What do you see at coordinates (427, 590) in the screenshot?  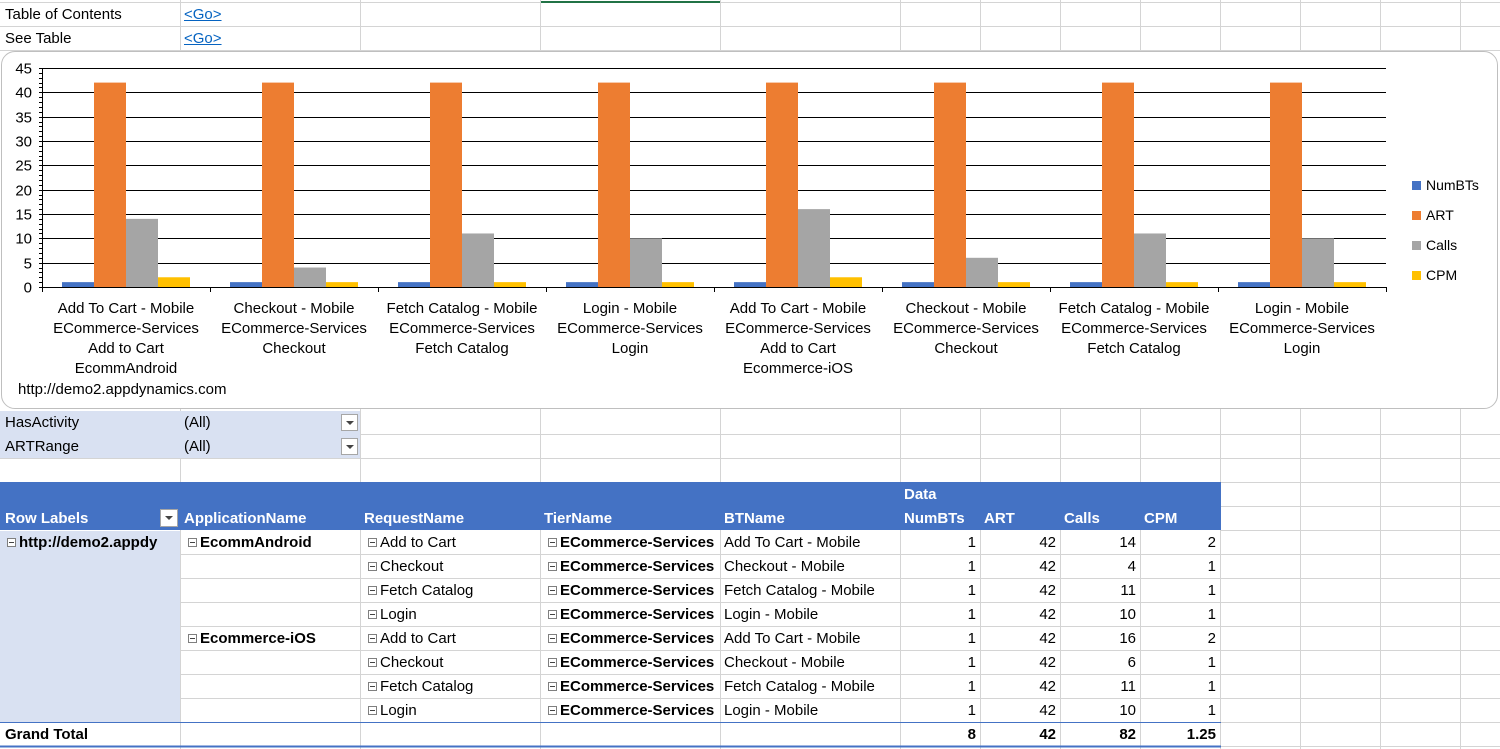 I see `request-cell-text: Fetch Catalog` at bounding box center [427, 590].